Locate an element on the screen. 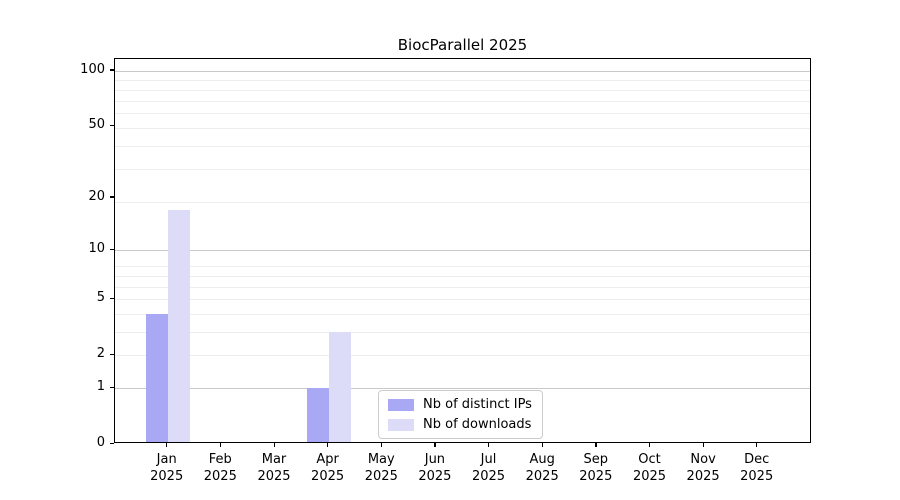  x-tick-label-mar: Mar 2025 is located at coordinates (274, 468).